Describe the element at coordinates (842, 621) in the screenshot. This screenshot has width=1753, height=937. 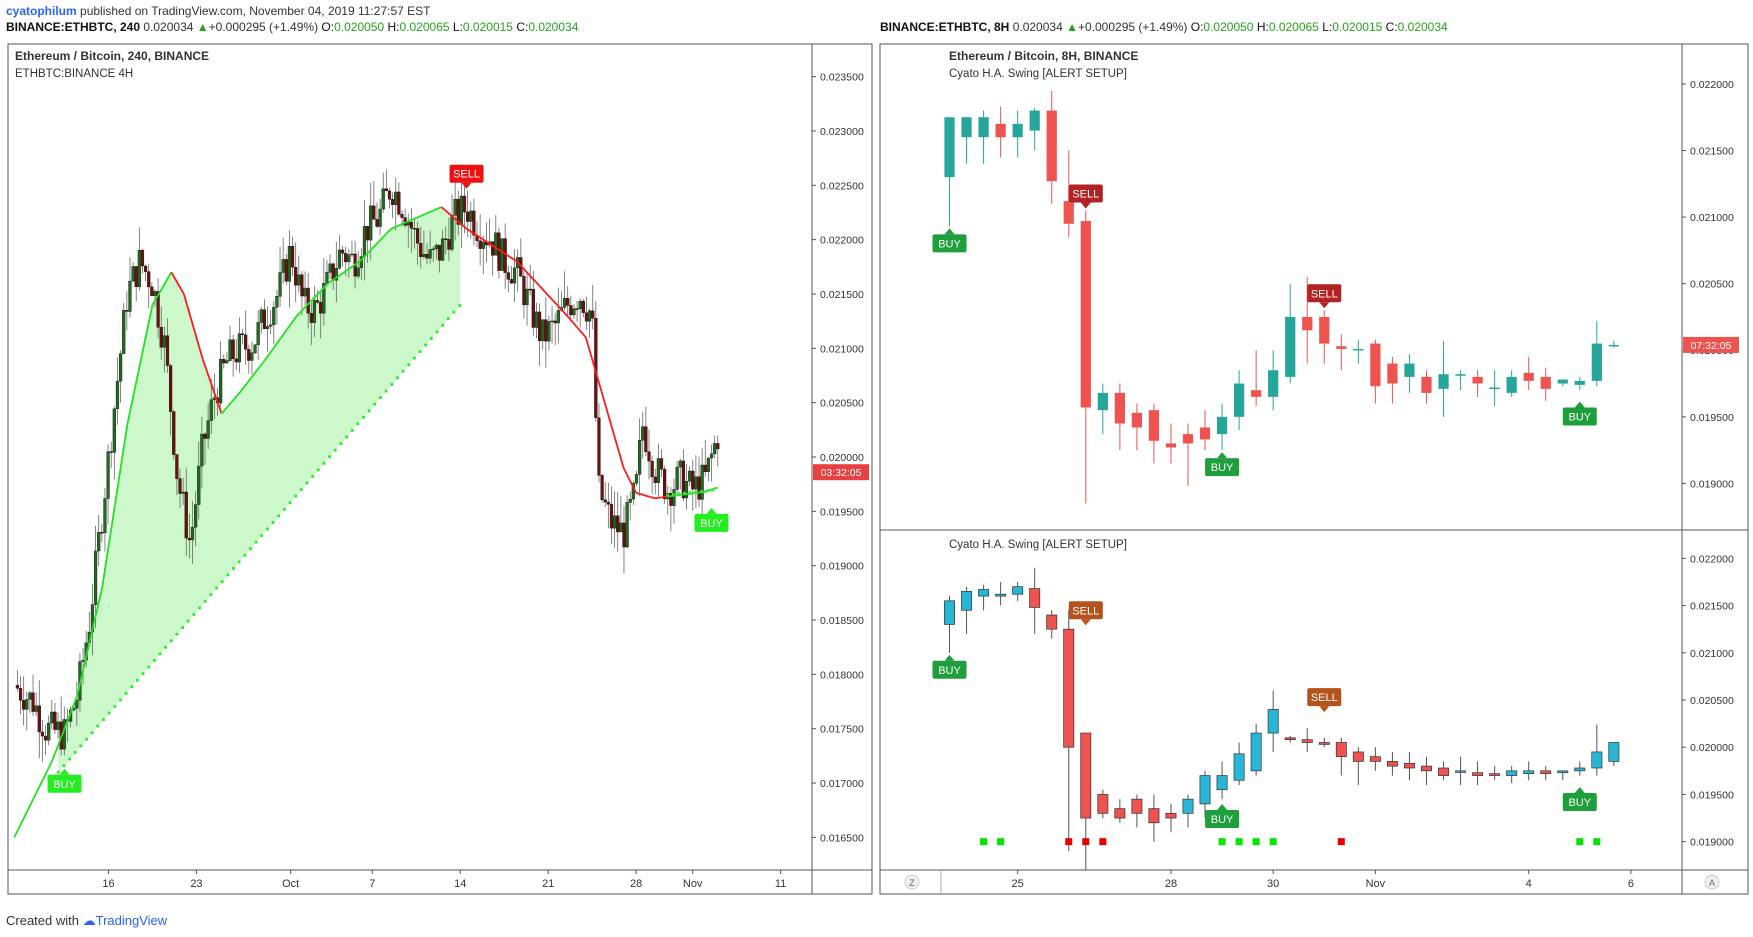
I see `y-tick-label: 0.018500` at that location.